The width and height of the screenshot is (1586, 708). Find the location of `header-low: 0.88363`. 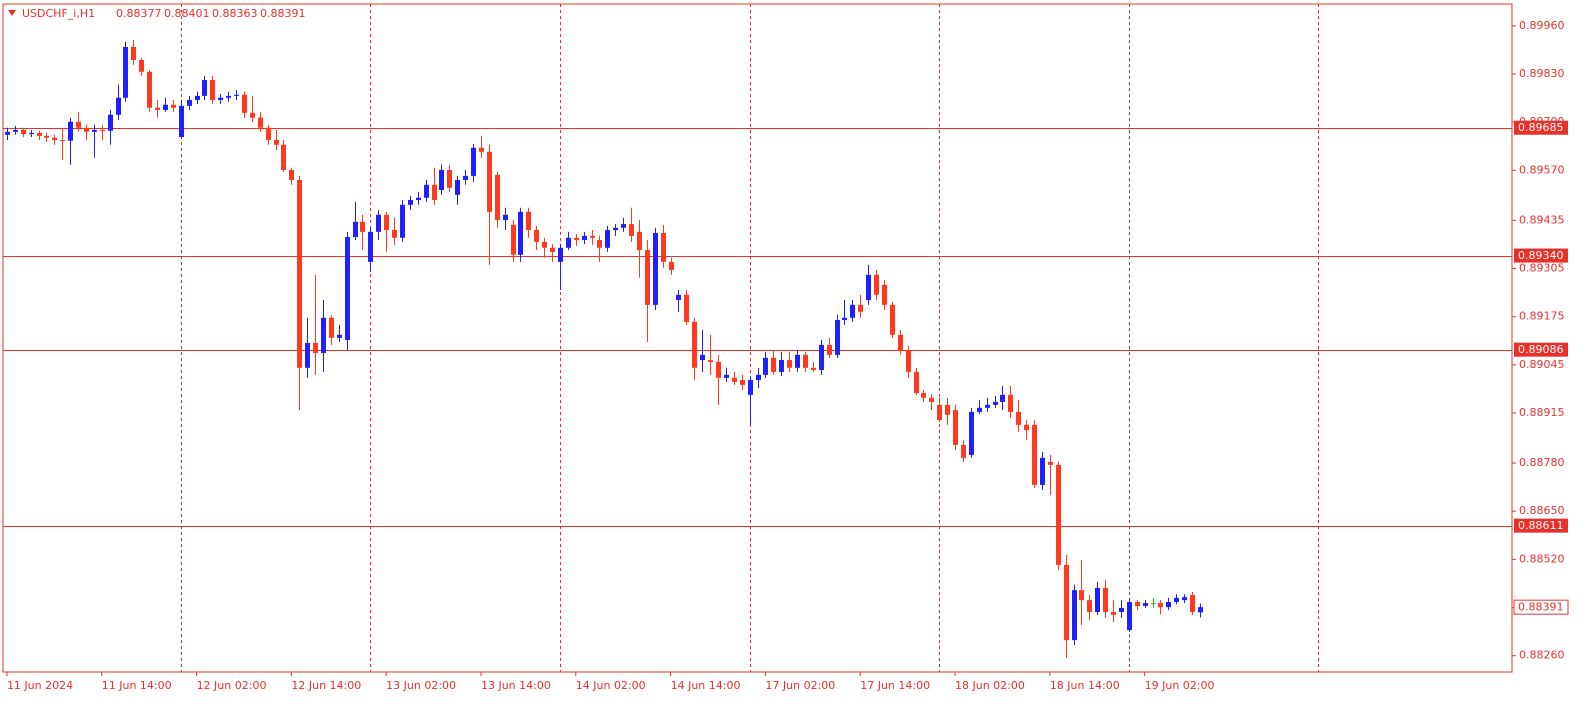

header-low: 0.88363 is located at coordinates (235, 13).